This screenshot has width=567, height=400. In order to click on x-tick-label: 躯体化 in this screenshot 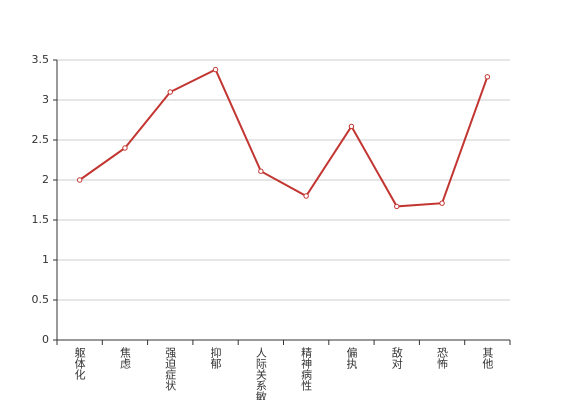, I will do `click(79, 364)`.